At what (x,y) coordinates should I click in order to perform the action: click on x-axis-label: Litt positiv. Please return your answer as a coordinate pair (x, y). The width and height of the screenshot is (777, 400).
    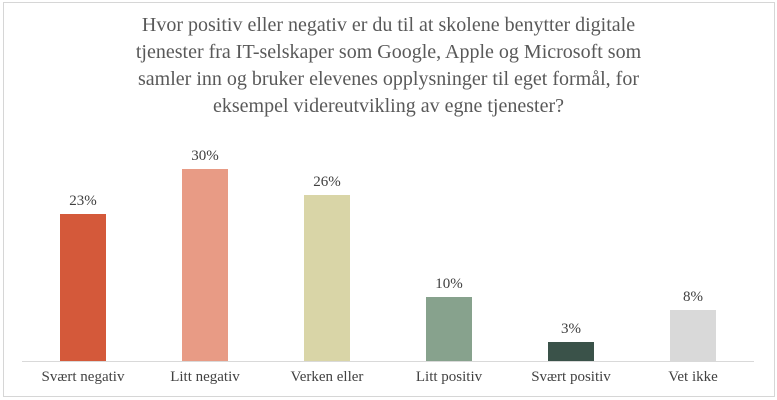
    Looking at the image, I should click on (449, 377).